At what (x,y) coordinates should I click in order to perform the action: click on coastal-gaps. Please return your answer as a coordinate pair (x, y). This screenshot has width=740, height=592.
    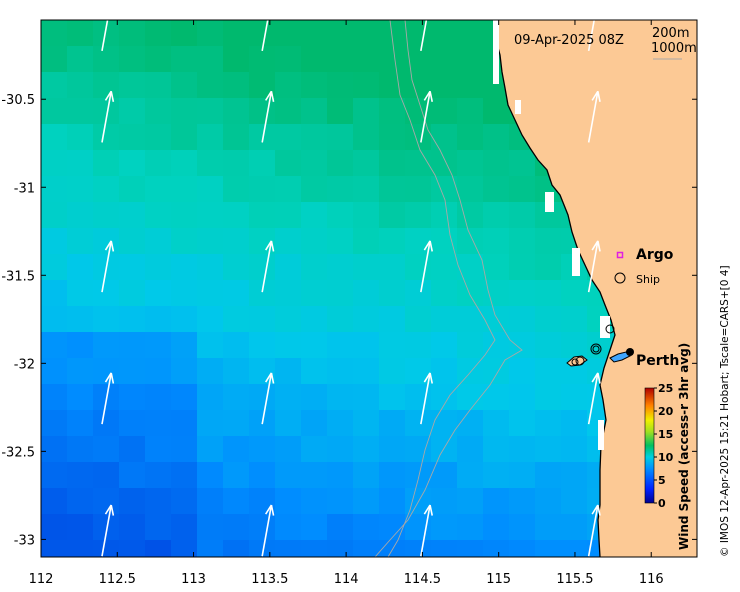
    Looking at the image, I should click on (551, 235).